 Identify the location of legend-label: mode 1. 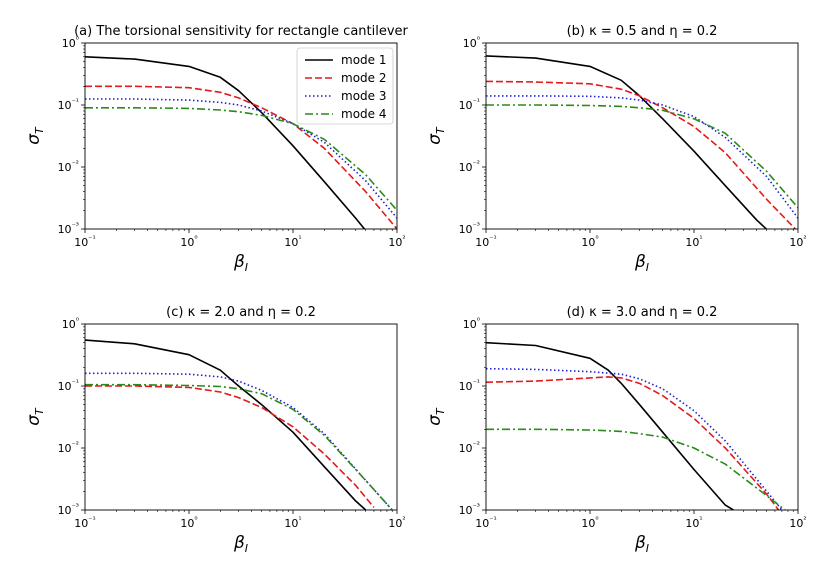
(363, 60).